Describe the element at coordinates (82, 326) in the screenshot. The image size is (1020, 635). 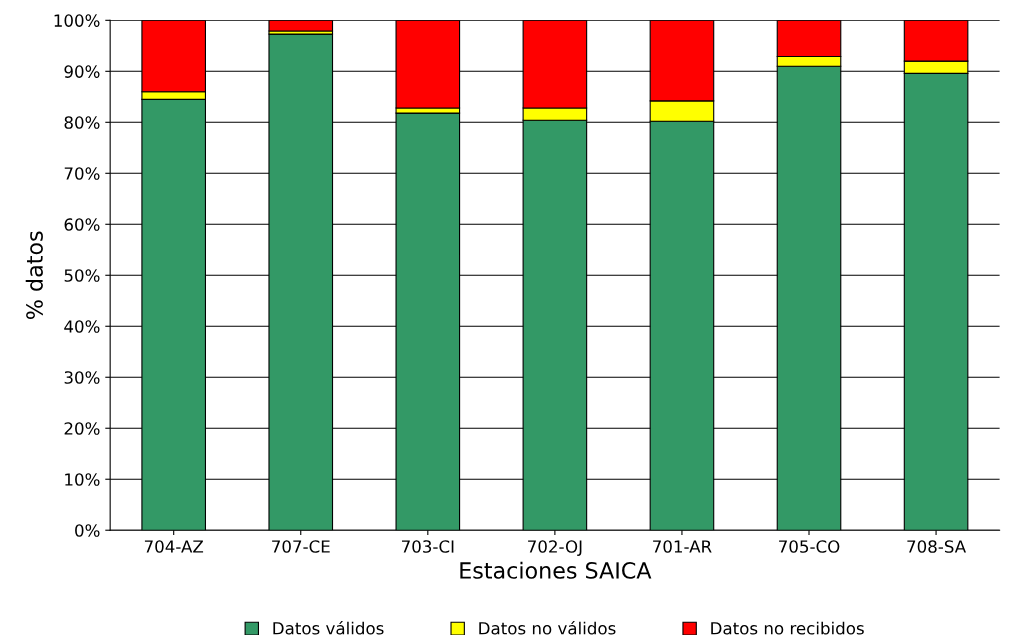
I see `y-tick-label: 40%` at that location.